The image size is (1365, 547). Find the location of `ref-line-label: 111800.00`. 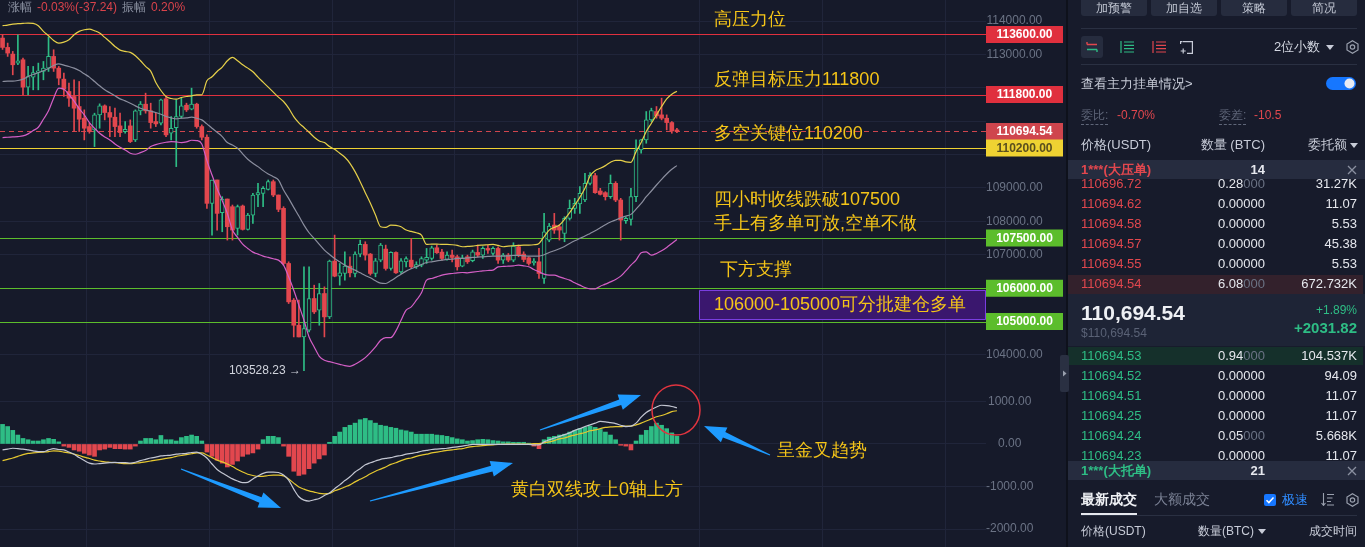

ref-line-label: 111800.00 is located at coordinates (1024, 94).